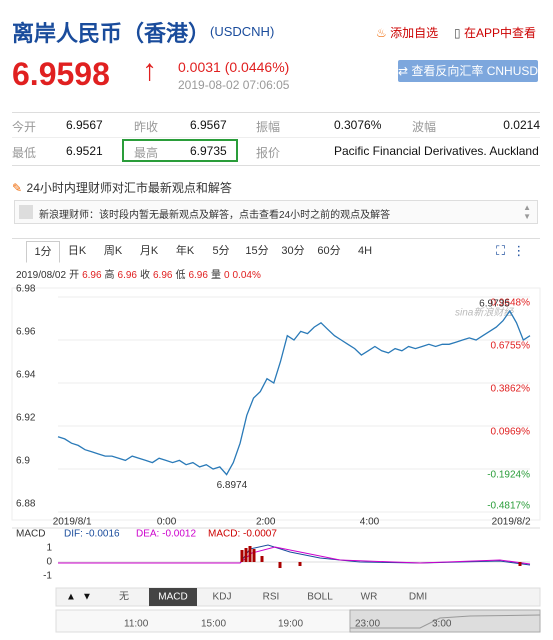  I want to click on stat-label: 今开, so click(24, 127).